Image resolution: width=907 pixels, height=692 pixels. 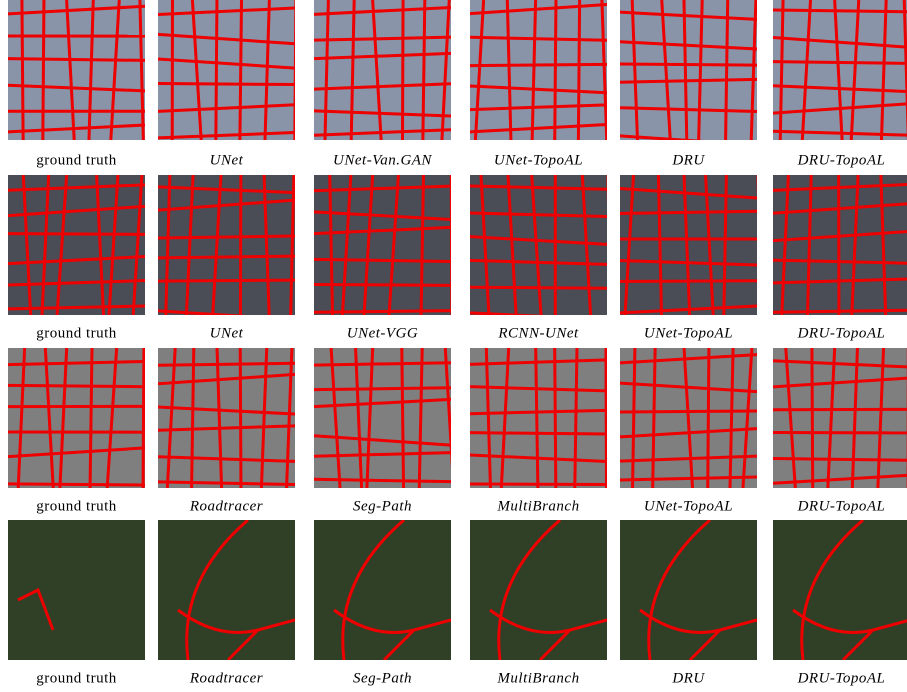 I want to click on caption: UNet-TopoAL, so click(x=688, y=506).